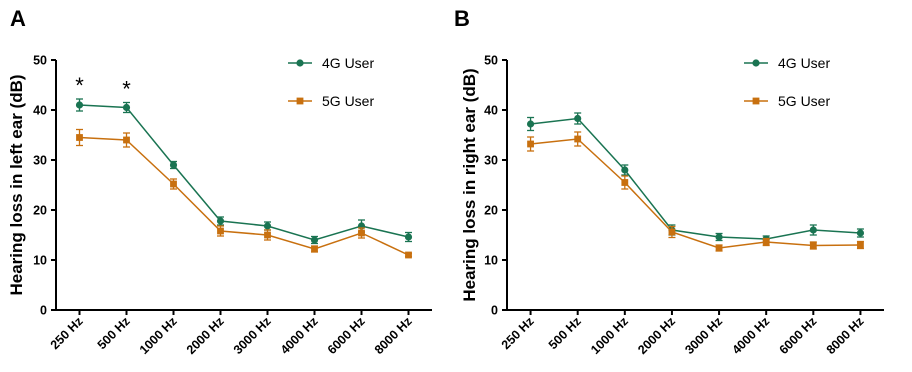 This screenshot has height=372, width=912. Describe the element at coordinates (469, 184) in the screenshot. I see `y-axis-label: Hearing loss in right ear (dB)` at that location.